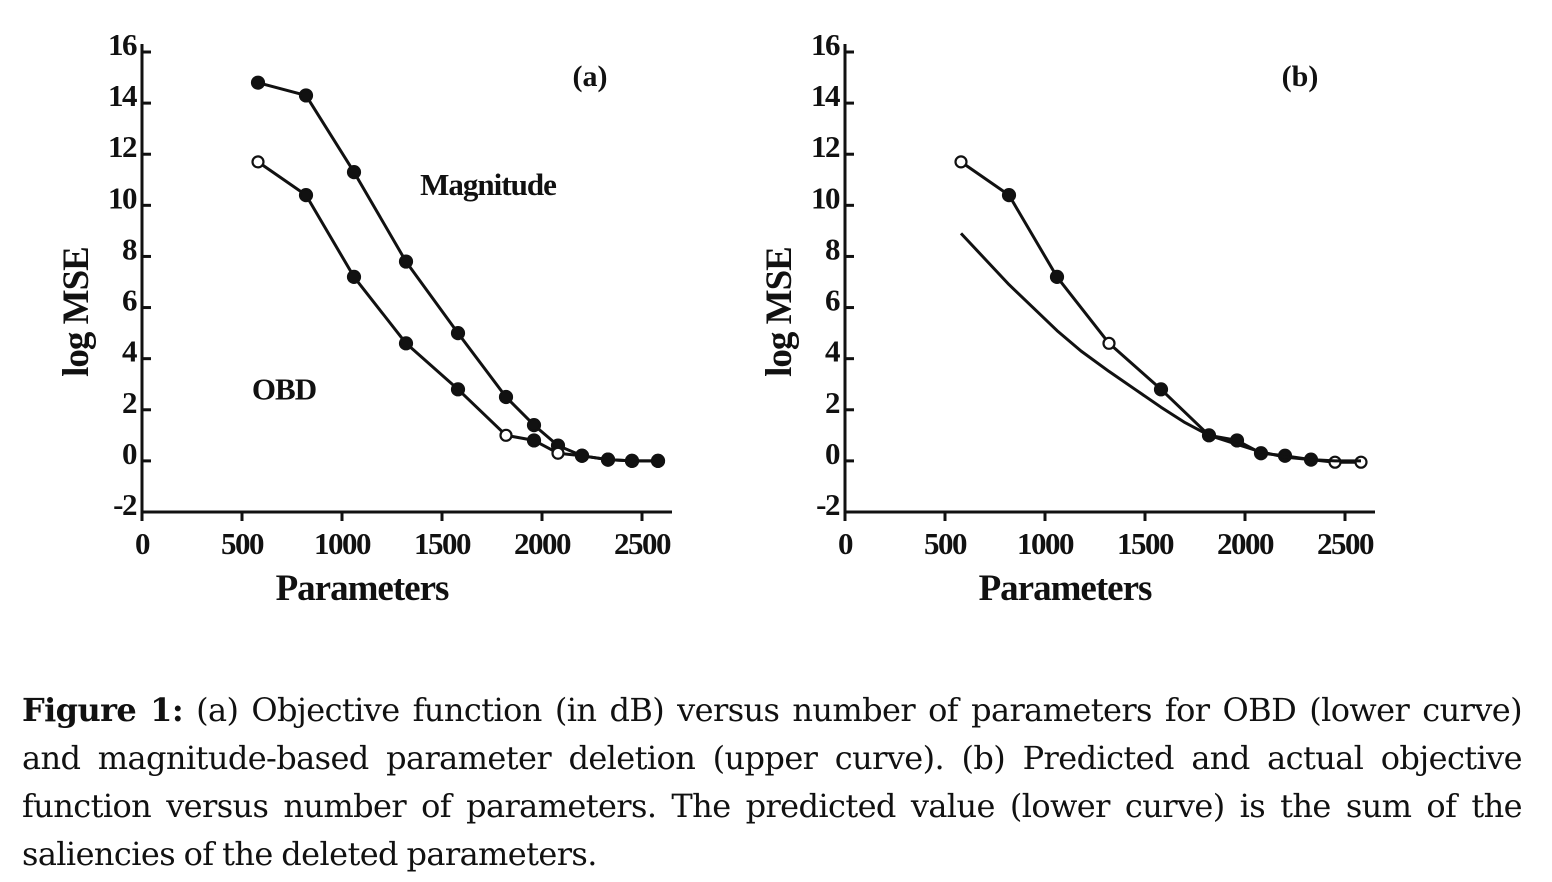 This screenshot has width=1552, height=882. Describe the element at coordinates (103, 710) in the screenshot. I see `caption-label: Figure 1:` at that location.